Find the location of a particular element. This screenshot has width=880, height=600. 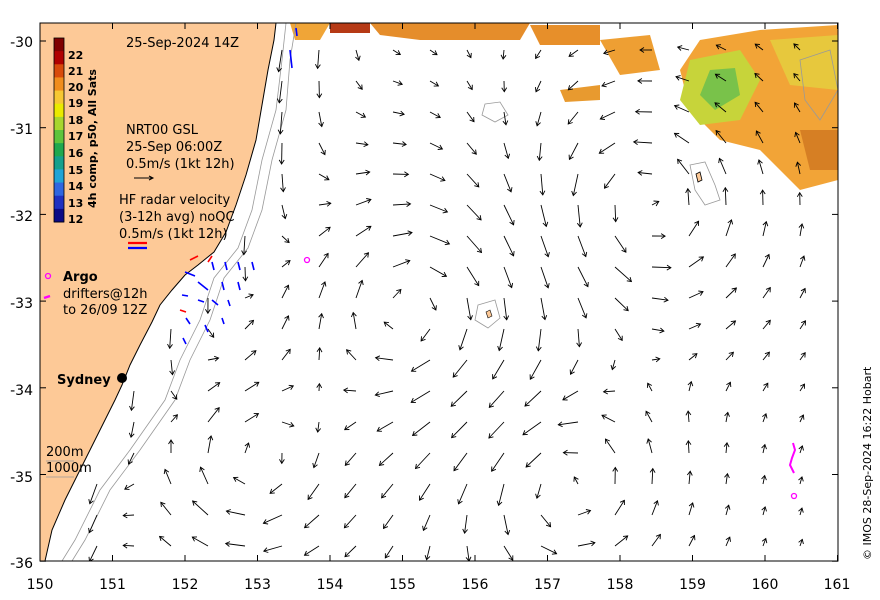

sydney-marker is located at coordinates (122, 378).